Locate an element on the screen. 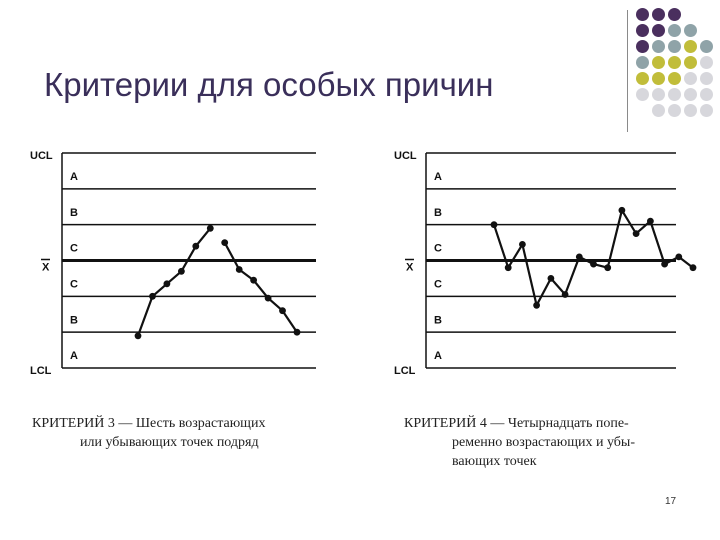  caption-line-2: ременно возрастающих и убы- вающих точек is located at coordinates (543, 452).